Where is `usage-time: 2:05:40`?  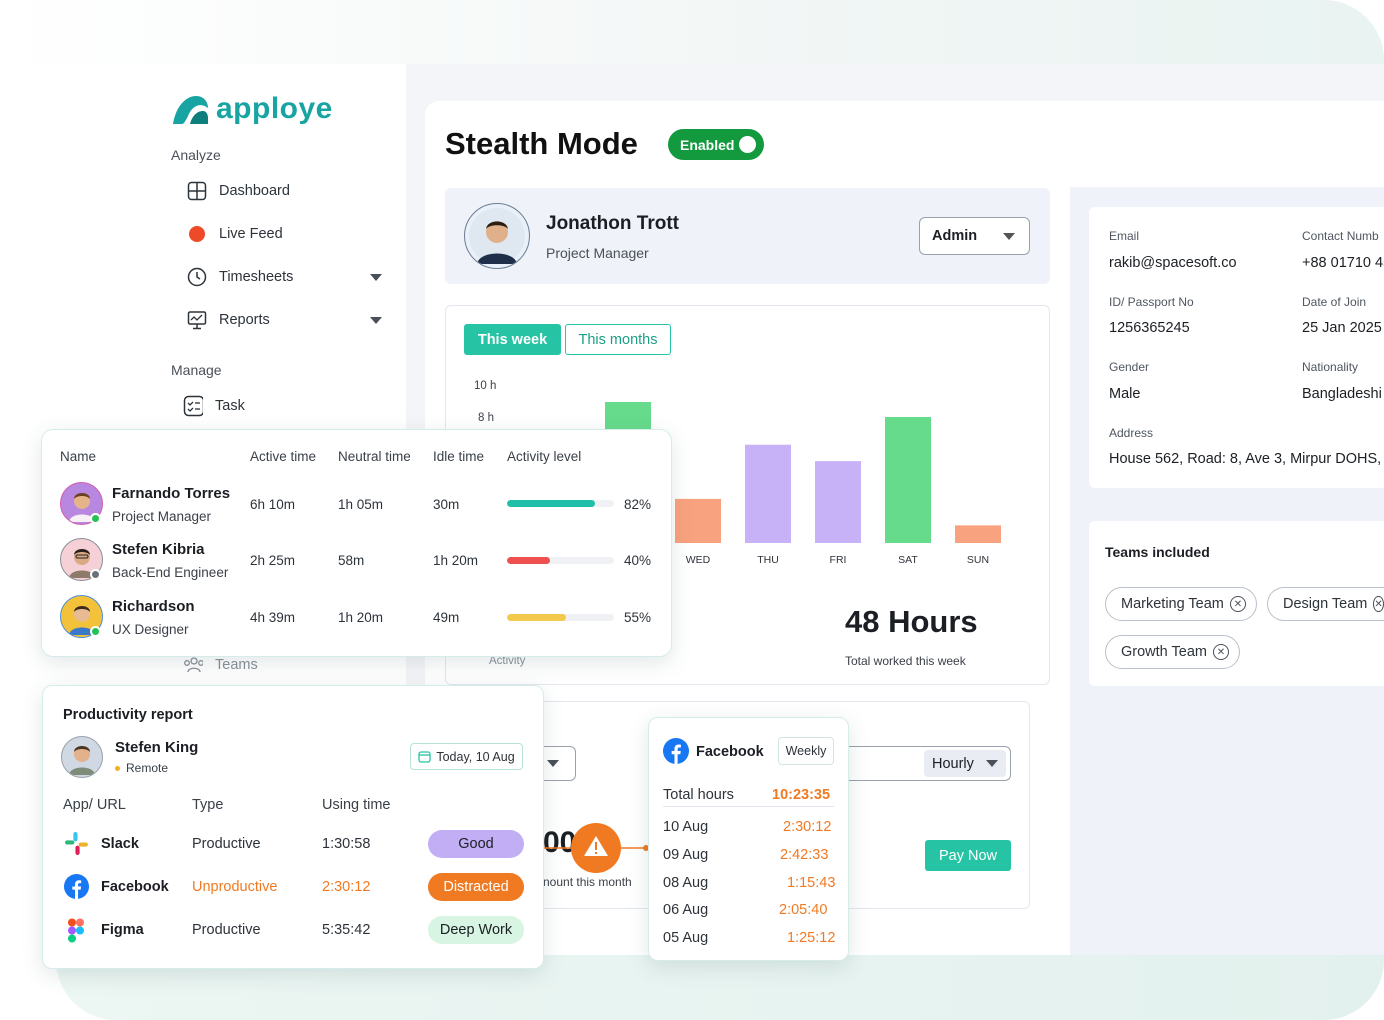 usage-time: 2:05:40 is located at coordinates (803, 910).